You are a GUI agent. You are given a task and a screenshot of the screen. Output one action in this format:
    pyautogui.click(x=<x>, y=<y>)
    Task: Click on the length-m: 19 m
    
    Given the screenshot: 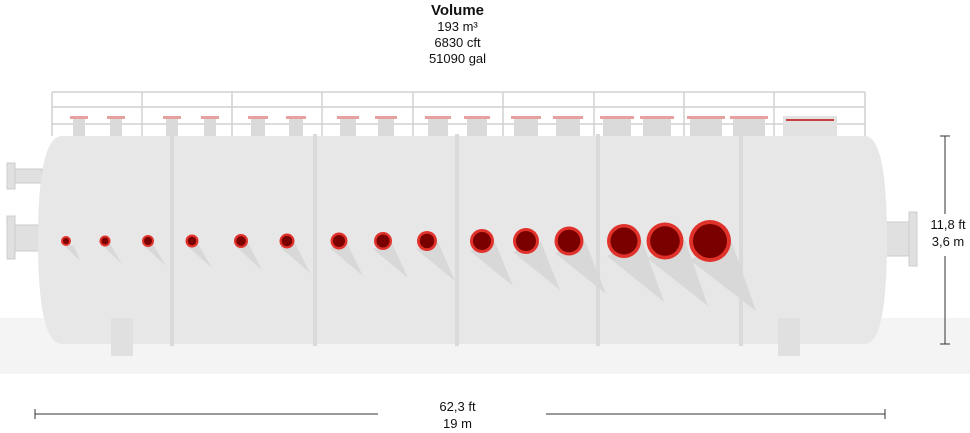 What is the action you would take?
    pyautogui.click(x=457, y=423)
    